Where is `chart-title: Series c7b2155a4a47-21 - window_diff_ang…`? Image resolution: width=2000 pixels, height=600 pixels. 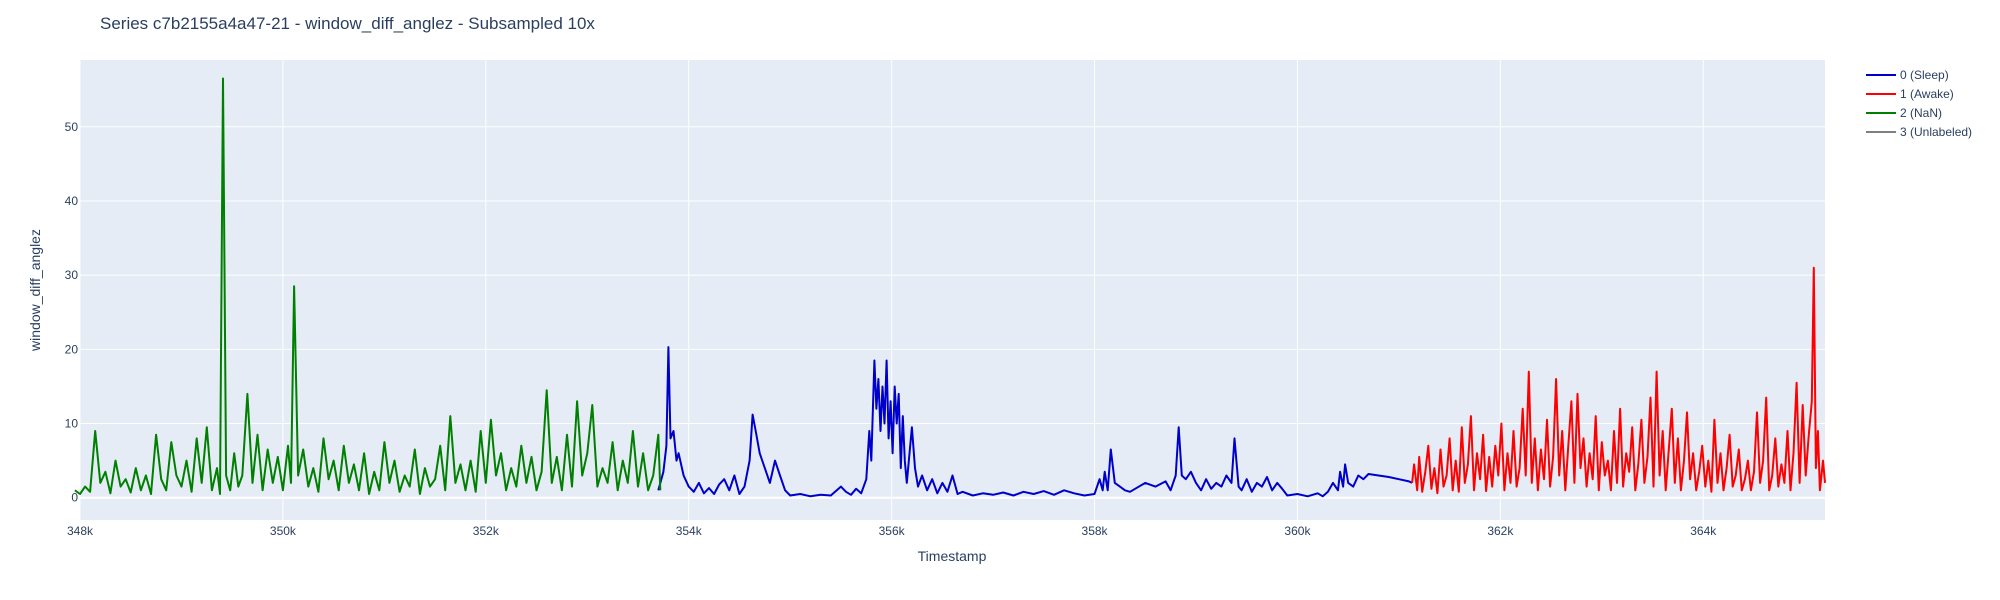
chart-title: Series c7b2155a4a47-21 - window_diff_ang… is located at coordinates (347, 23).